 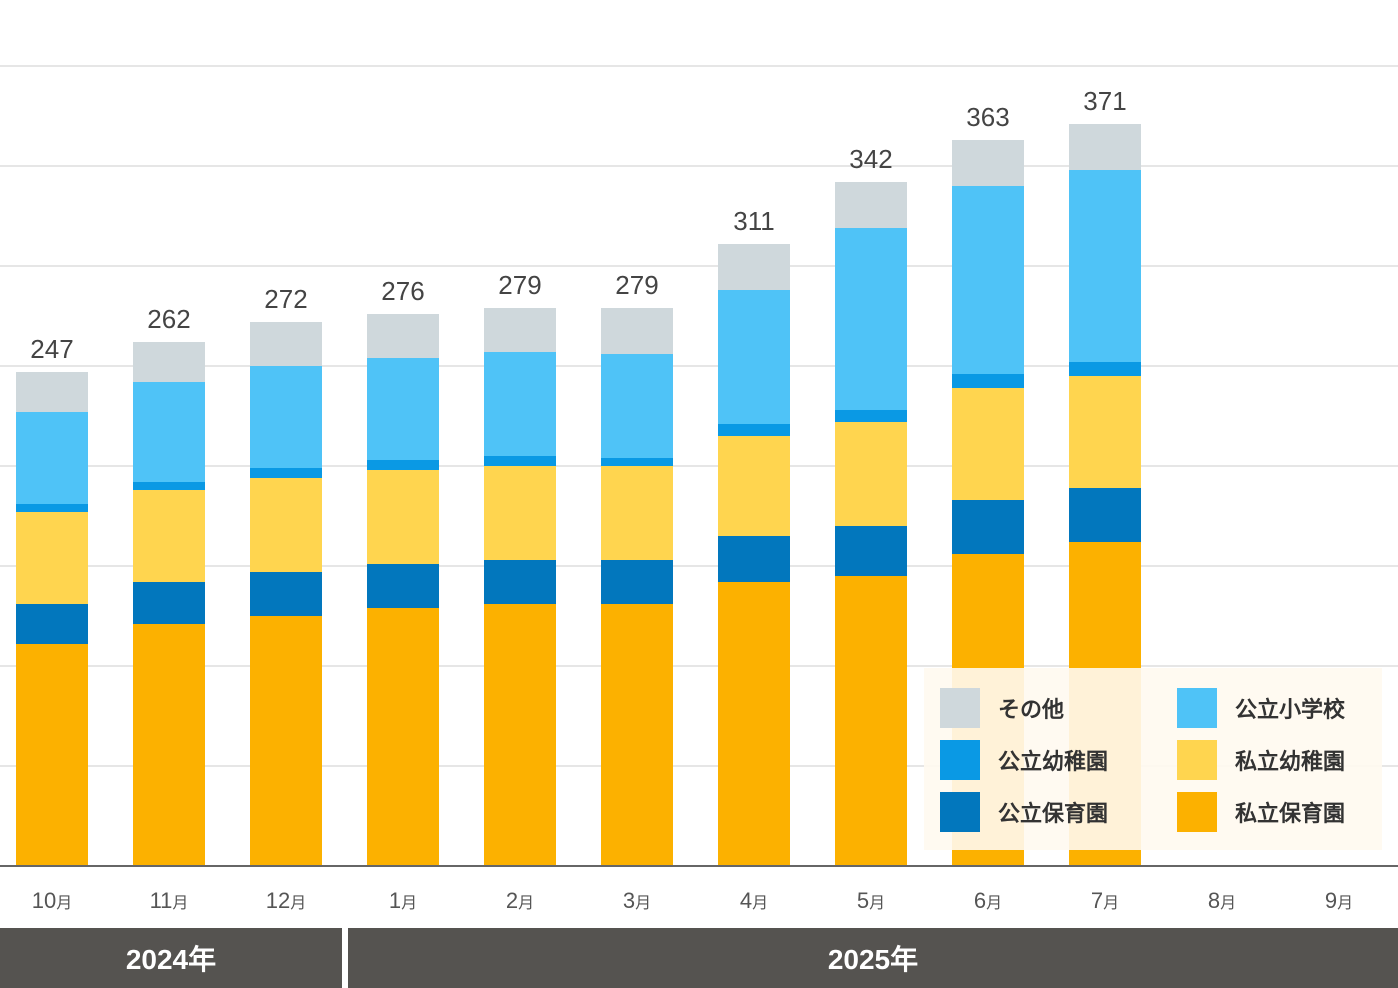 What do you see at coordinates (1105, 900) in the screenshot?
I see `x-tick-label: 7月` at bounding box center [1105, 900].